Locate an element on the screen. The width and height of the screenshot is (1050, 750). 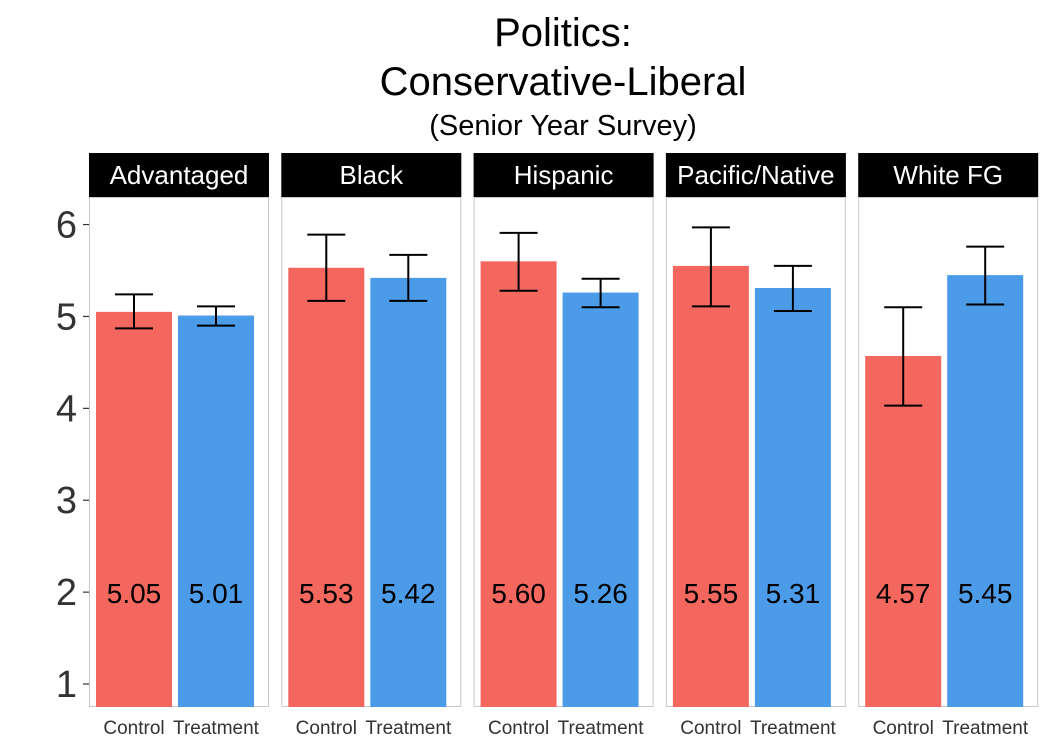
y-tick-label: 6 is located at coordinates (66, 226).